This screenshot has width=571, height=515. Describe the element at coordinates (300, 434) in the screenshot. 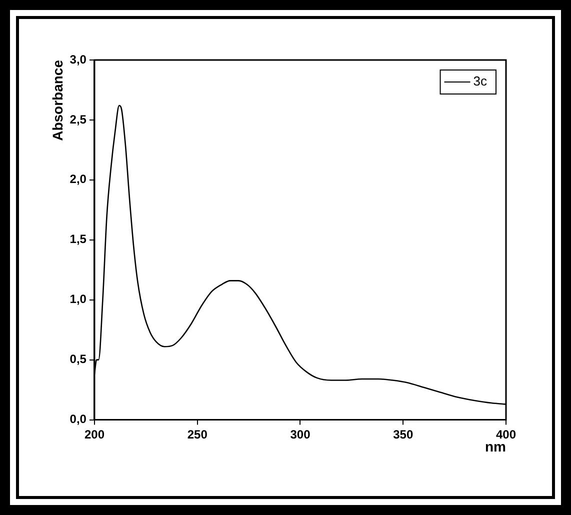

I see `x-tick-label: 300` at that location.